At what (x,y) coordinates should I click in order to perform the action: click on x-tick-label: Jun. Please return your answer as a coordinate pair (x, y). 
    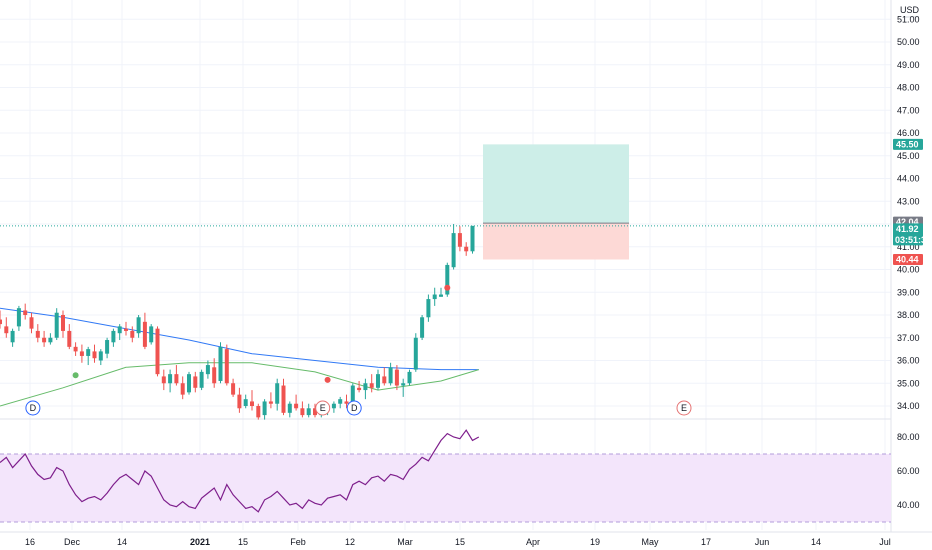
    Looking at the image, I should click on (762, 542).